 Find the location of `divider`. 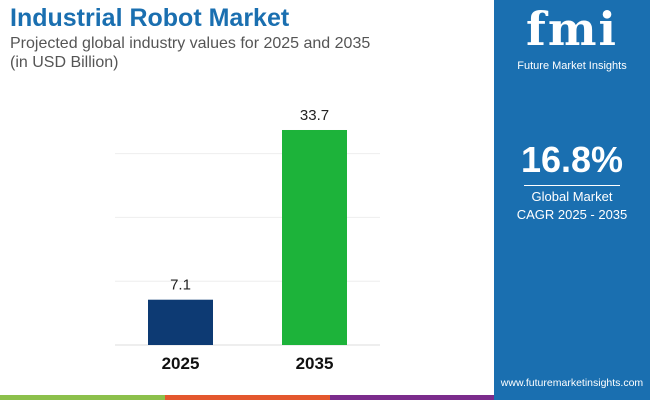

divider is located at coordinates (572, 185).